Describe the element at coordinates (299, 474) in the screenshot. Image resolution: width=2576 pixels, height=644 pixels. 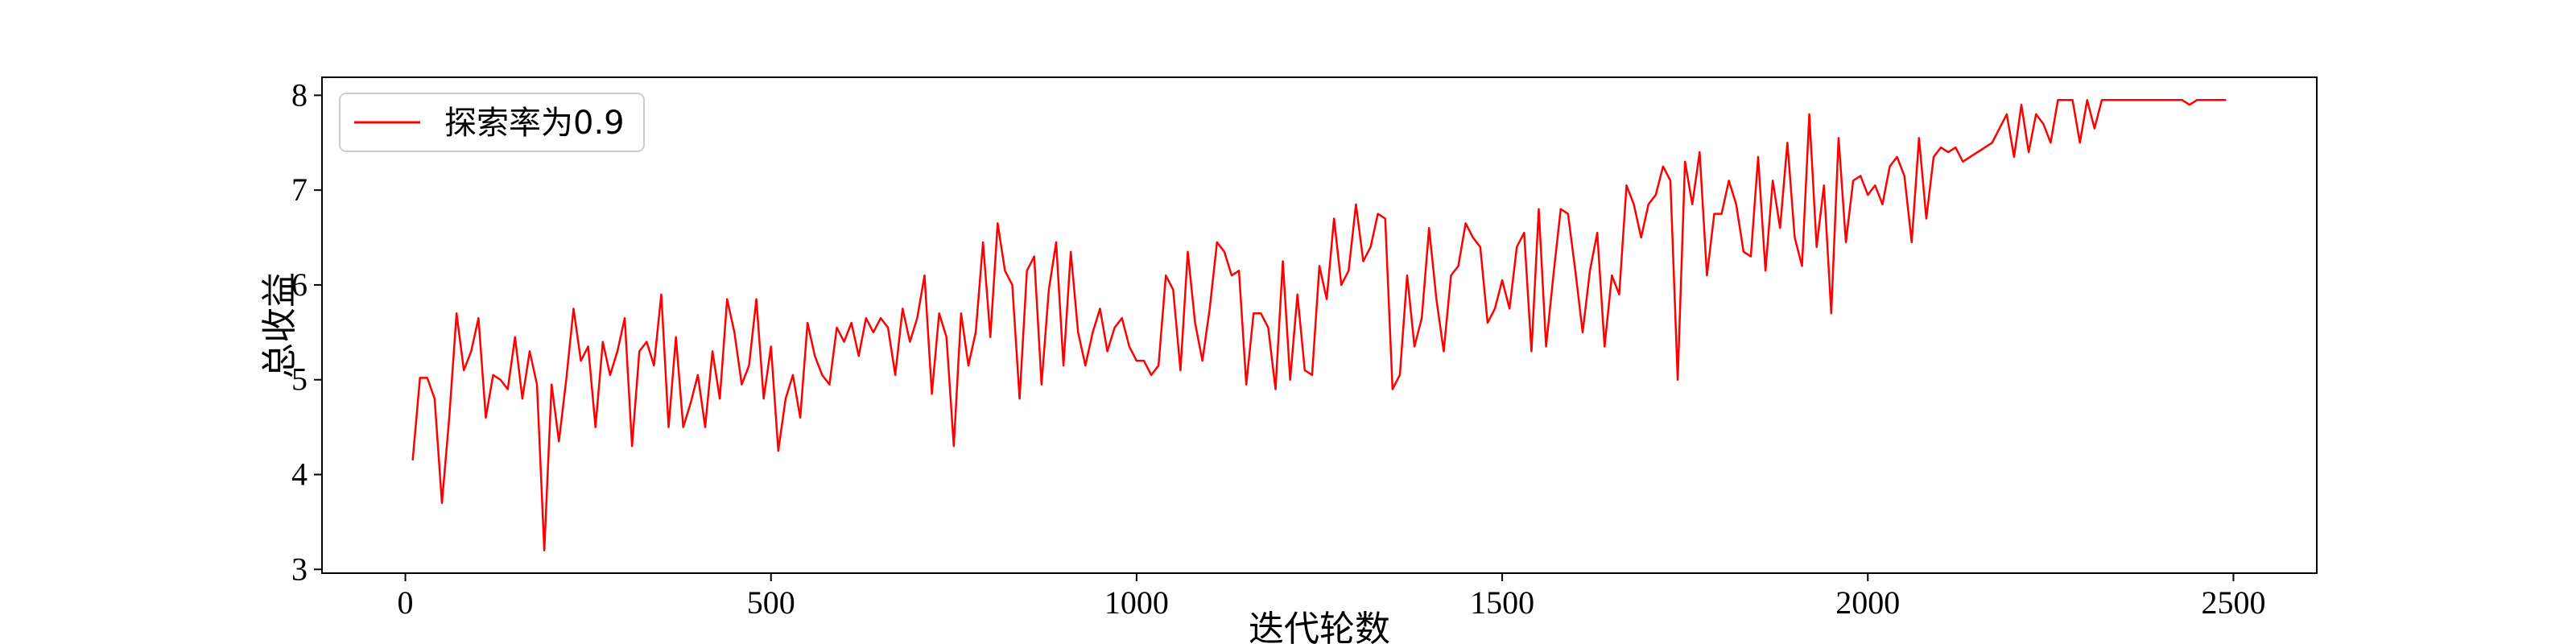
I see `y-tick-label: 4` at that location.